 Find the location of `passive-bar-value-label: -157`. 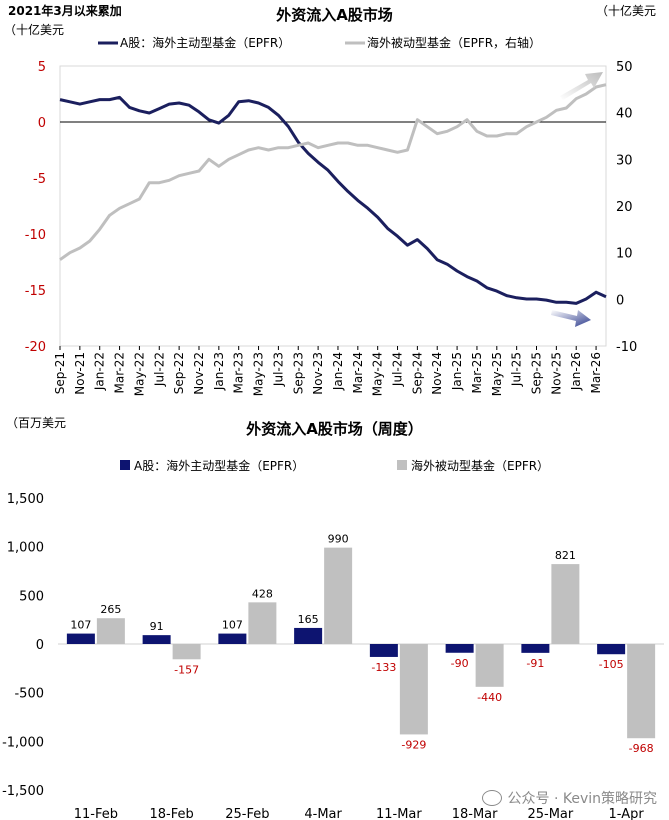

passive-bar-value-label: -157 is located at coordinates (186, 669).